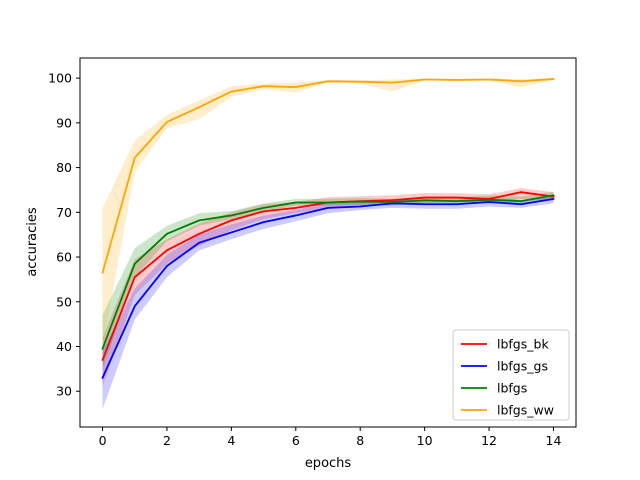 The image size is (640, 480). I want to click on y-tick-label: 40, so click(64, 346).